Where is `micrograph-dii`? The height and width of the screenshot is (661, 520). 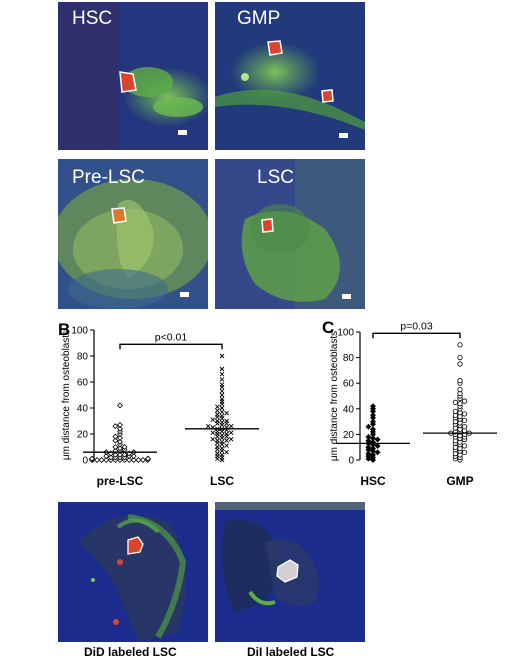 micrograph-dii is located at coordinates (290, 572).